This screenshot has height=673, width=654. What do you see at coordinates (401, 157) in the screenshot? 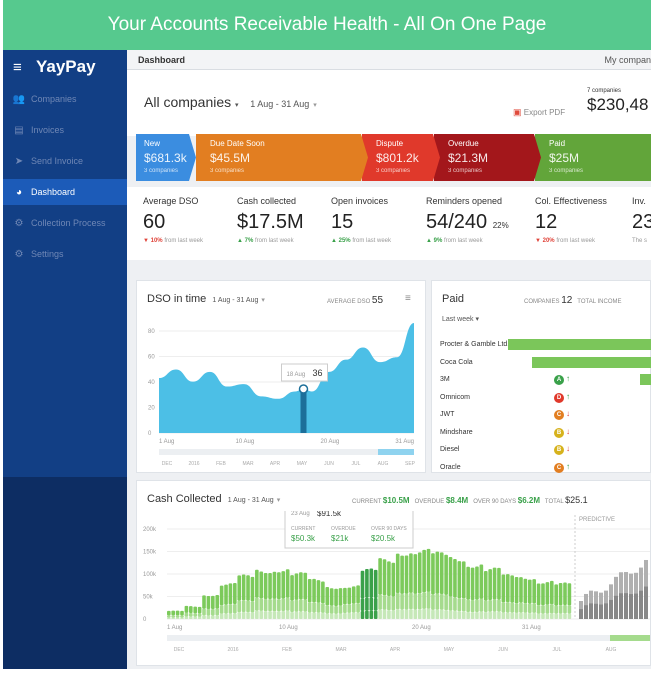
I see `pipeline-stage-dispute: Dispute $801.2k 3 companies` at bounding box center [401, 157].